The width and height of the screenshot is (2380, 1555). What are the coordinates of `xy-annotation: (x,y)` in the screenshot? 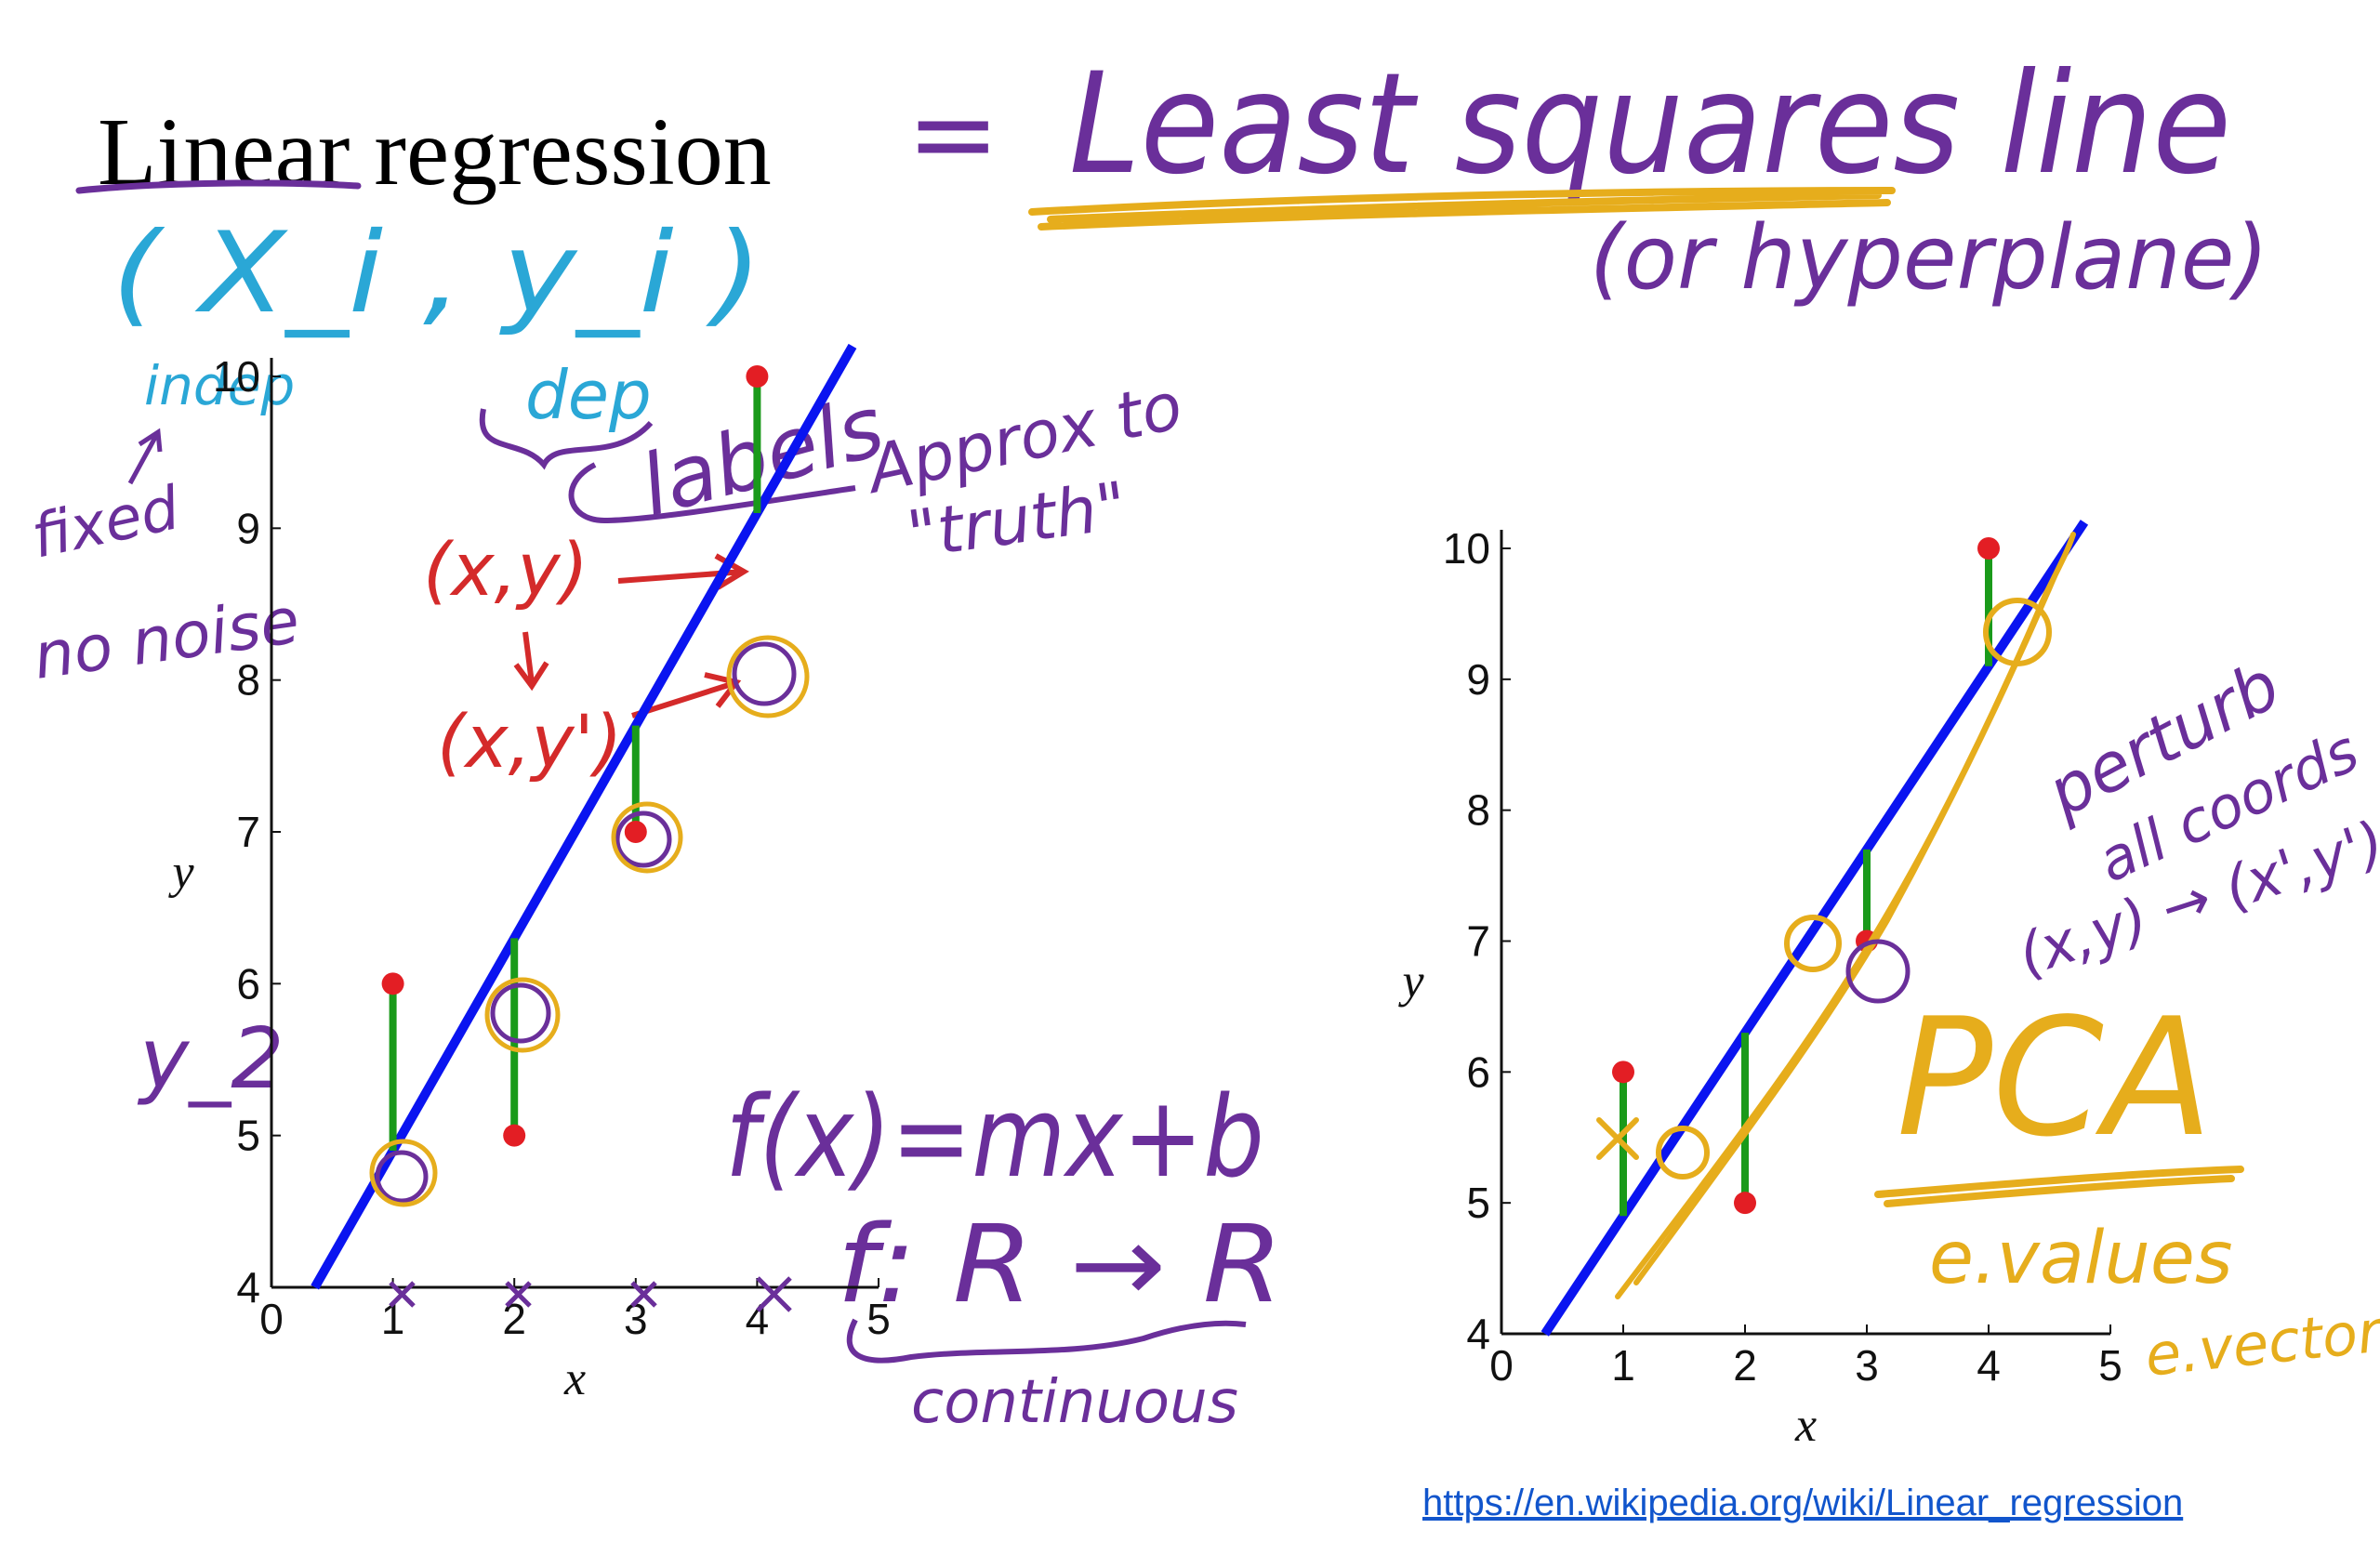 It's located at (505, 571).